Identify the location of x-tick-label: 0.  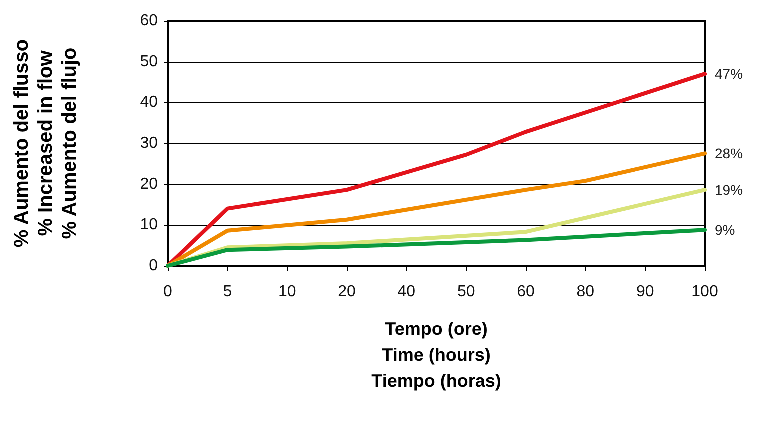
(168, 292).